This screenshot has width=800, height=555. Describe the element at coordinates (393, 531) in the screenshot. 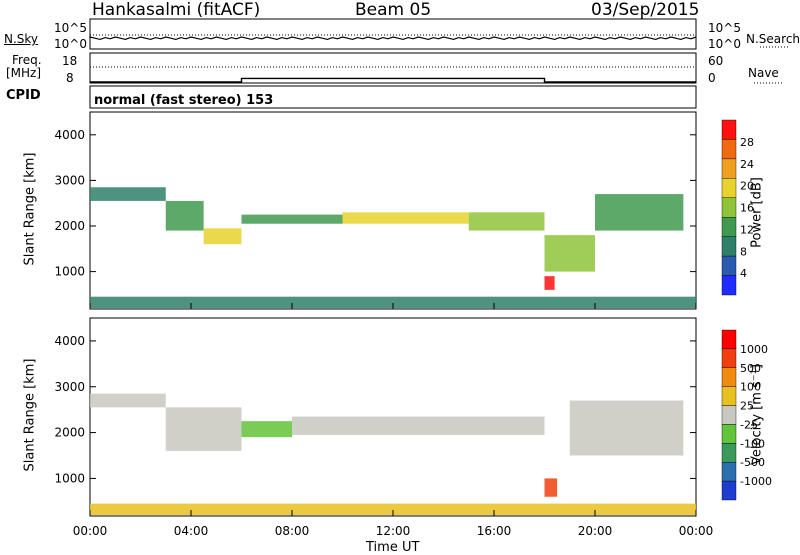

I see `x-tick-label: 12:00` at that location.